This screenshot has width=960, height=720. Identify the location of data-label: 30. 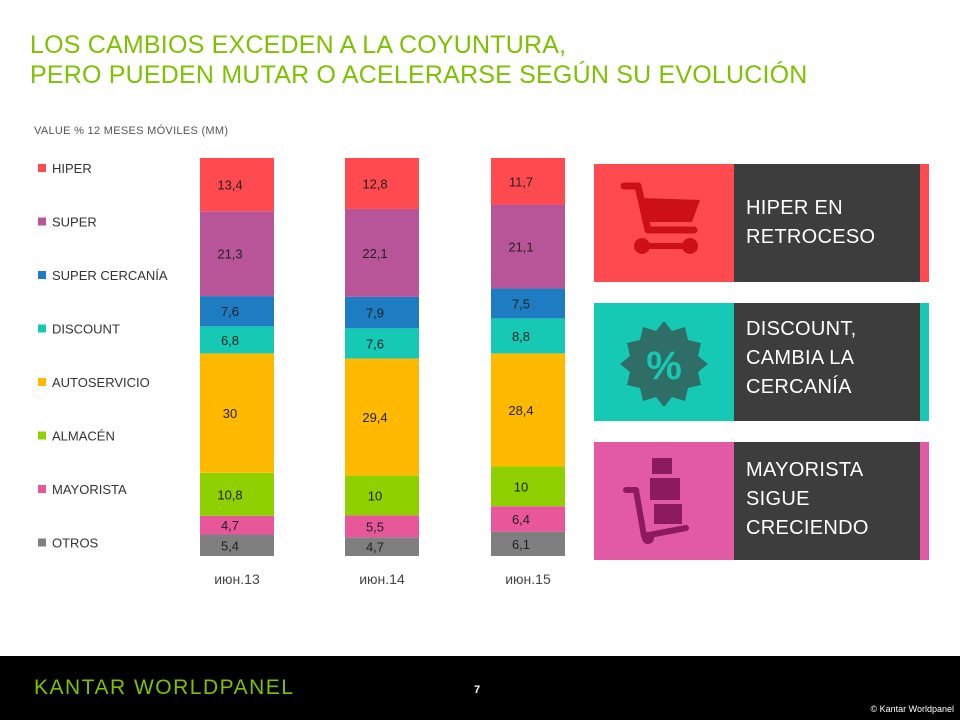
(230, 413).